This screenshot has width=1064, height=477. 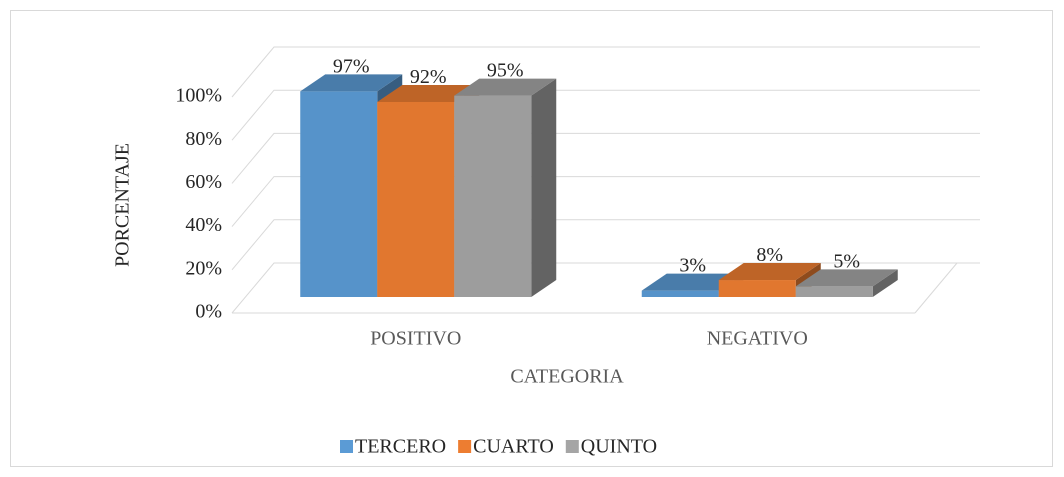 I want to click on data-label: 92%, so click(x=428, y=77).